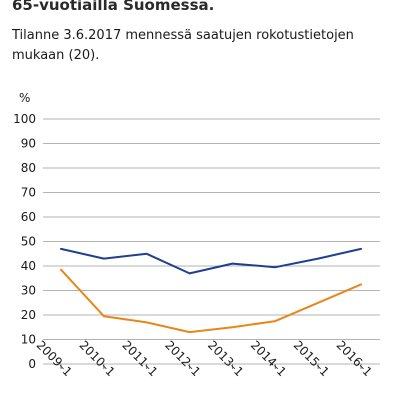 The height and width of the screenshot is (400, 400). I want to click on y-axis-unit-label: %, so click(24, 98).